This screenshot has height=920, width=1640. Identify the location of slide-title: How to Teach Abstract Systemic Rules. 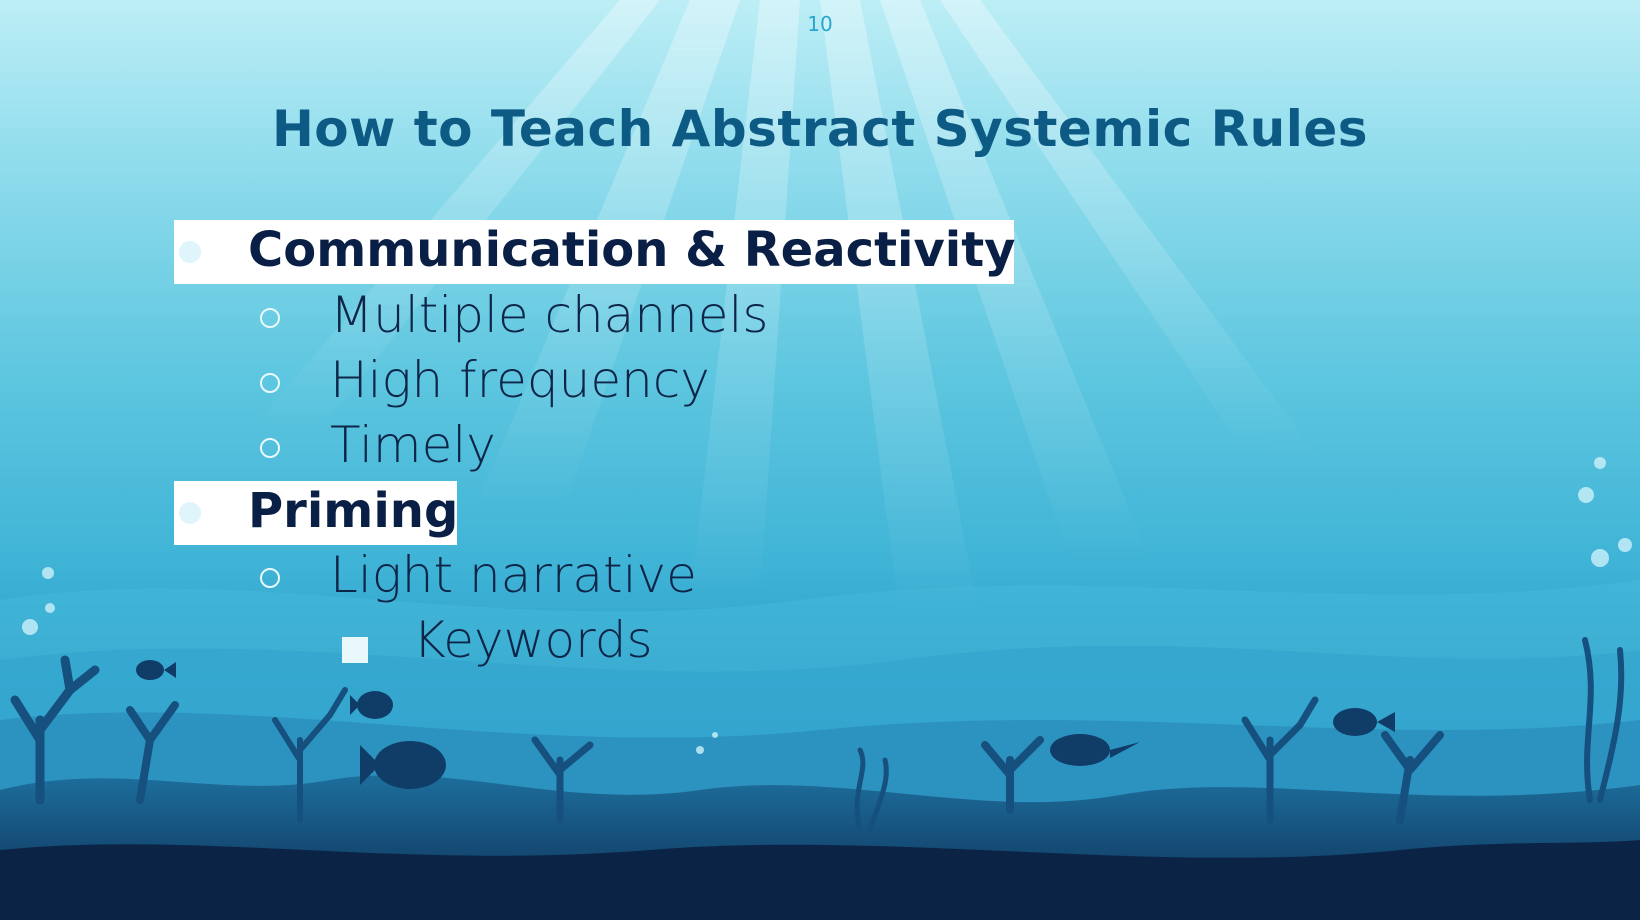
(820, 129).